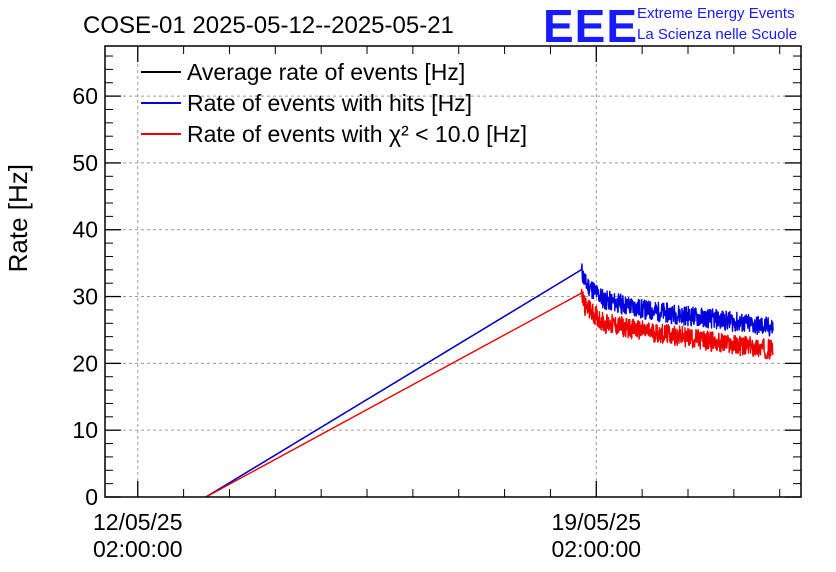 Image resolution: width=836 pixels, height=572 pixels. Describe the element at coordinates (268, 25) in the screenshot. I see `chart-title: COSE-01 2025-05-12--2025-05-21` at that location.